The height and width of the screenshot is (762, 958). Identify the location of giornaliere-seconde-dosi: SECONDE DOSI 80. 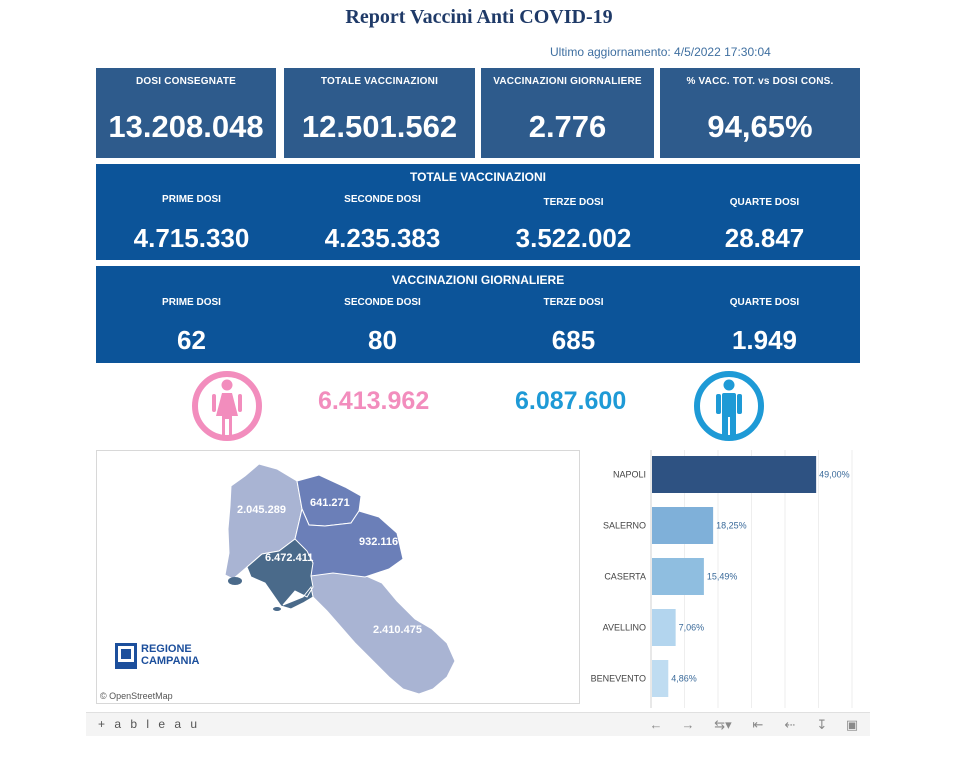
(382, 326).